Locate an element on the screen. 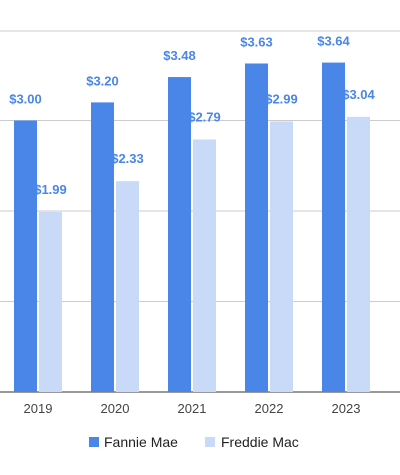 The image size is (400, 475). legend-label-freddie-mac: Freddie Mac is located at coordinates (260, 442).